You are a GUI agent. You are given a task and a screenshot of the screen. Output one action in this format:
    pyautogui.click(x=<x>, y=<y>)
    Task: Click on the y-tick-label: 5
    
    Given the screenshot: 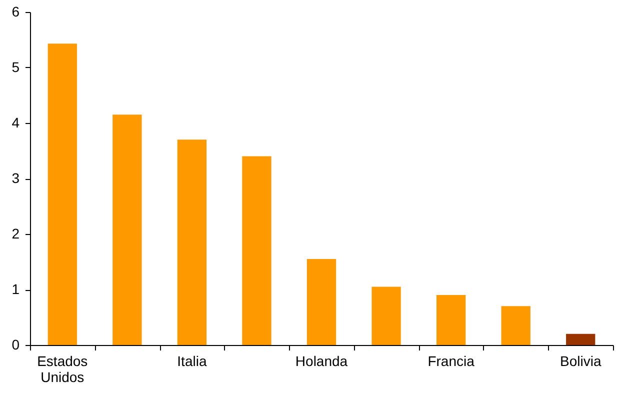 What is the action you would take?
    pyautogui.click(x=16, y=67)
    